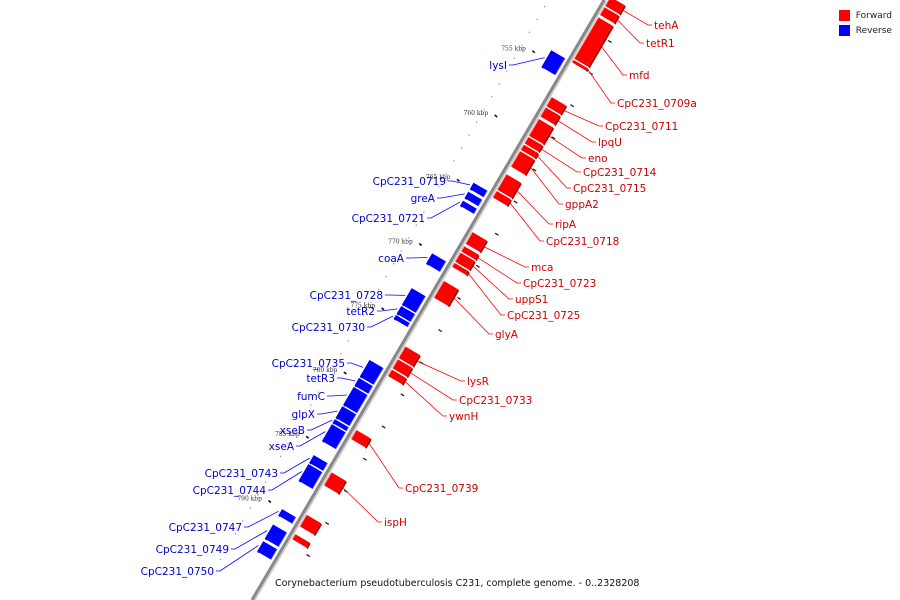  What do you see at coordinates (303, 415) in the screenshot?
I see `reverse-gene-label: glpX` at bounding box center [303, 415].